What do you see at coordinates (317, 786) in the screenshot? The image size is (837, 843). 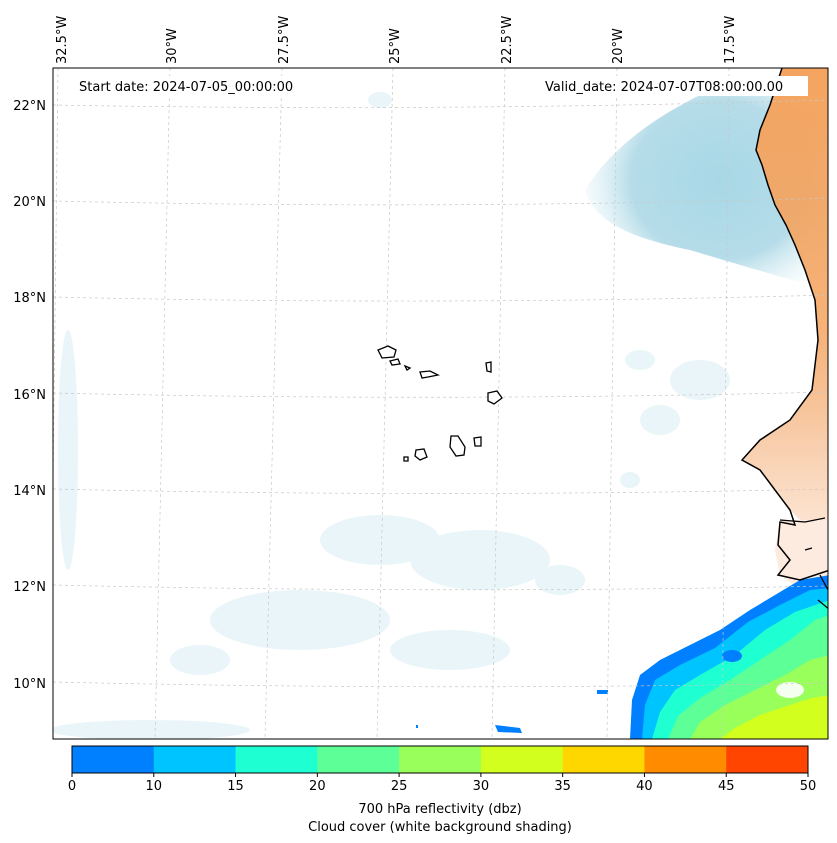 I see `colorbar-tick-label: 20` at bounding box center [317, 786].